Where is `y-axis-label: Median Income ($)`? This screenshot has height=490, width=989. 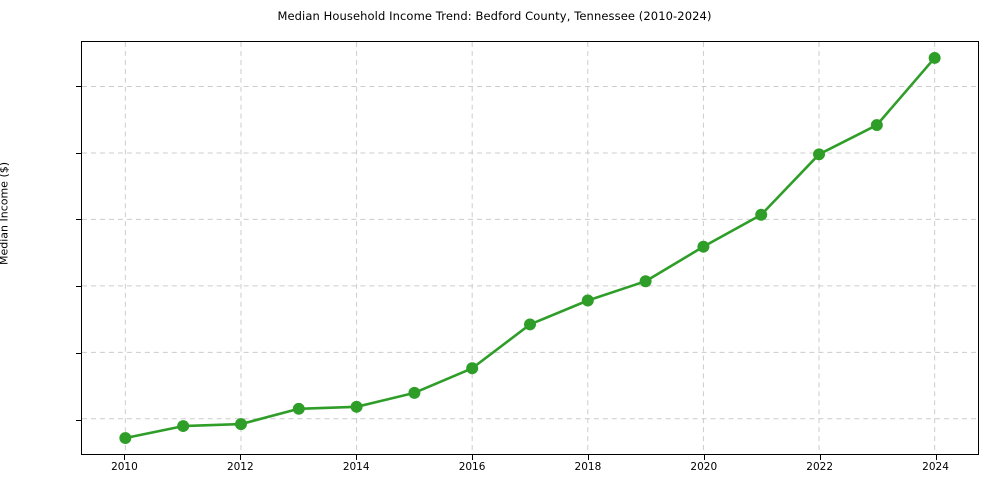
y-axis-label: Median Income ($) is located at coordinates (5, 213).